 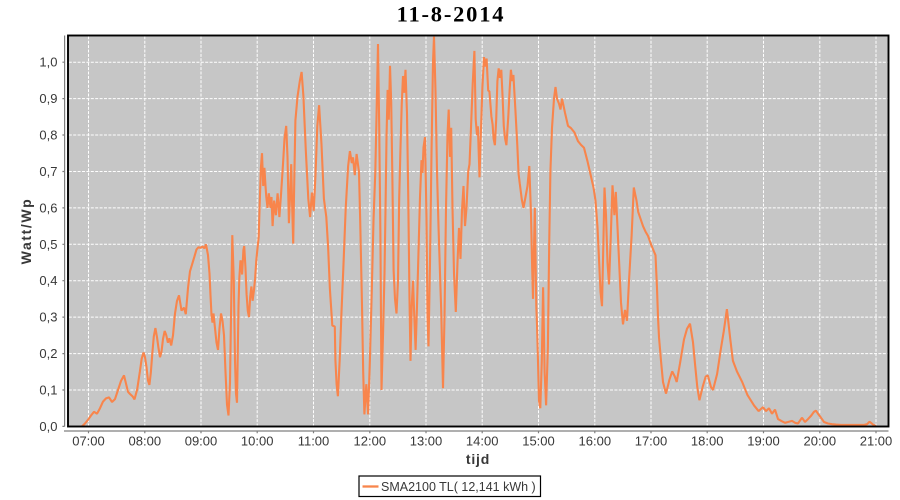 I want to click on svg-text: 0,5, so click(x=48, y=244).